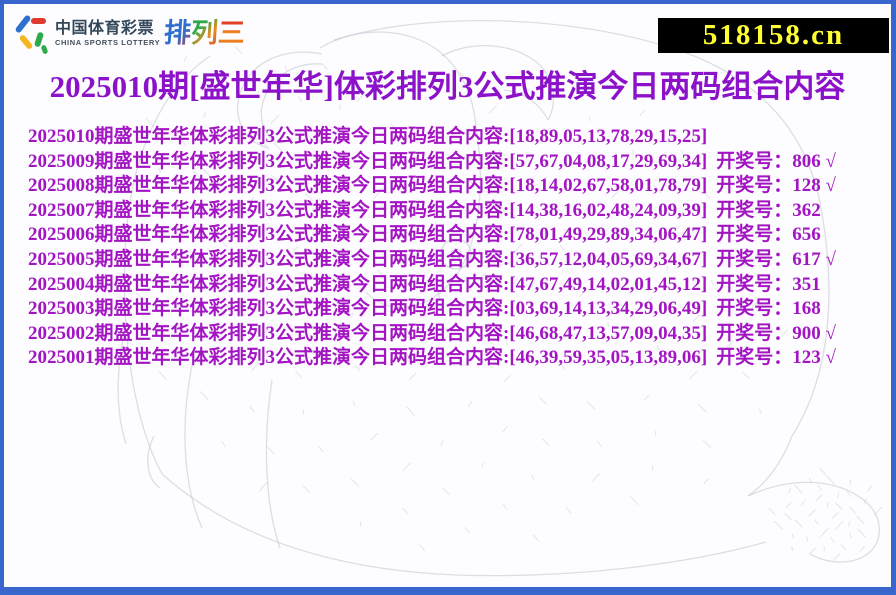 This screenshot has width=896, height=595. What do you see at coordinates (776, 259) in the screenshot?
I see `row-result: 开奖号：617 √` at bounding box center [776, 259].